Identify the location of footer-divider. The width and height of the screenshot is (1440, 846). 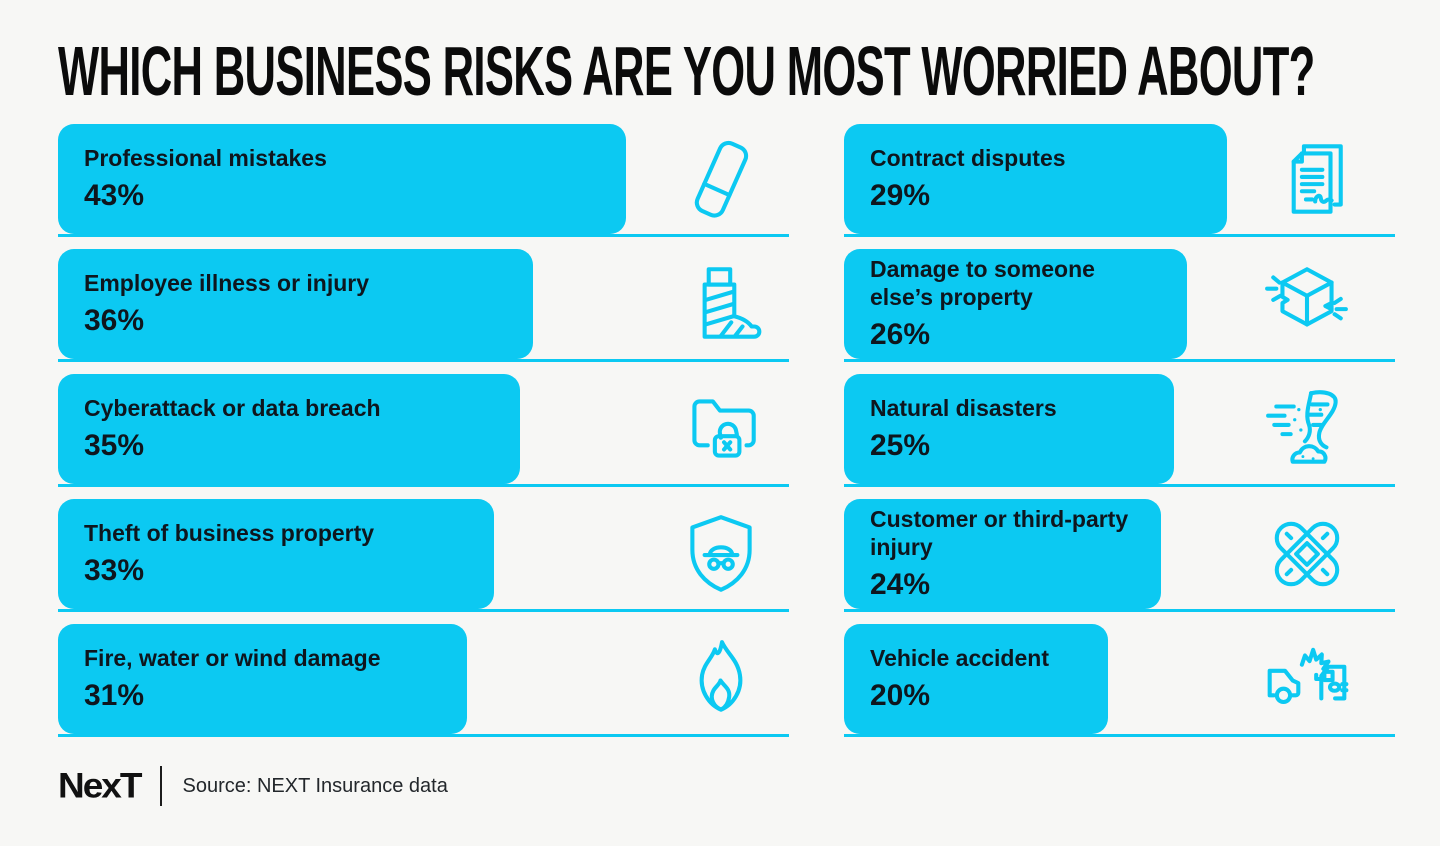
(161, 786).